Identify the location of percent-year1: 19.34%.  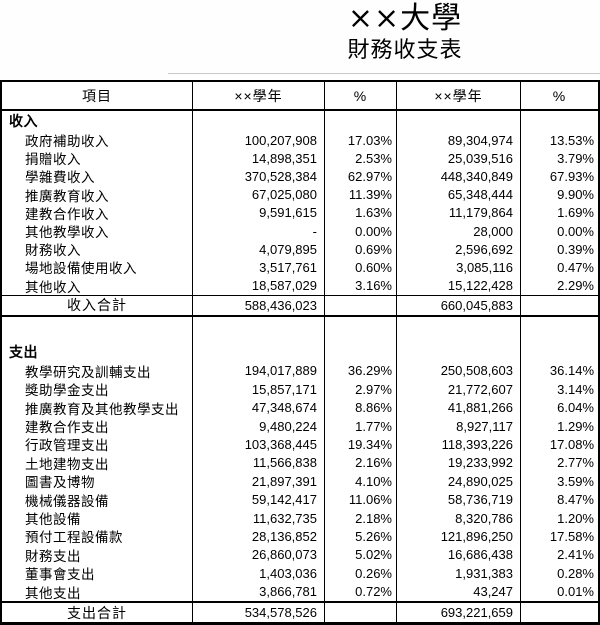
(361, 444).